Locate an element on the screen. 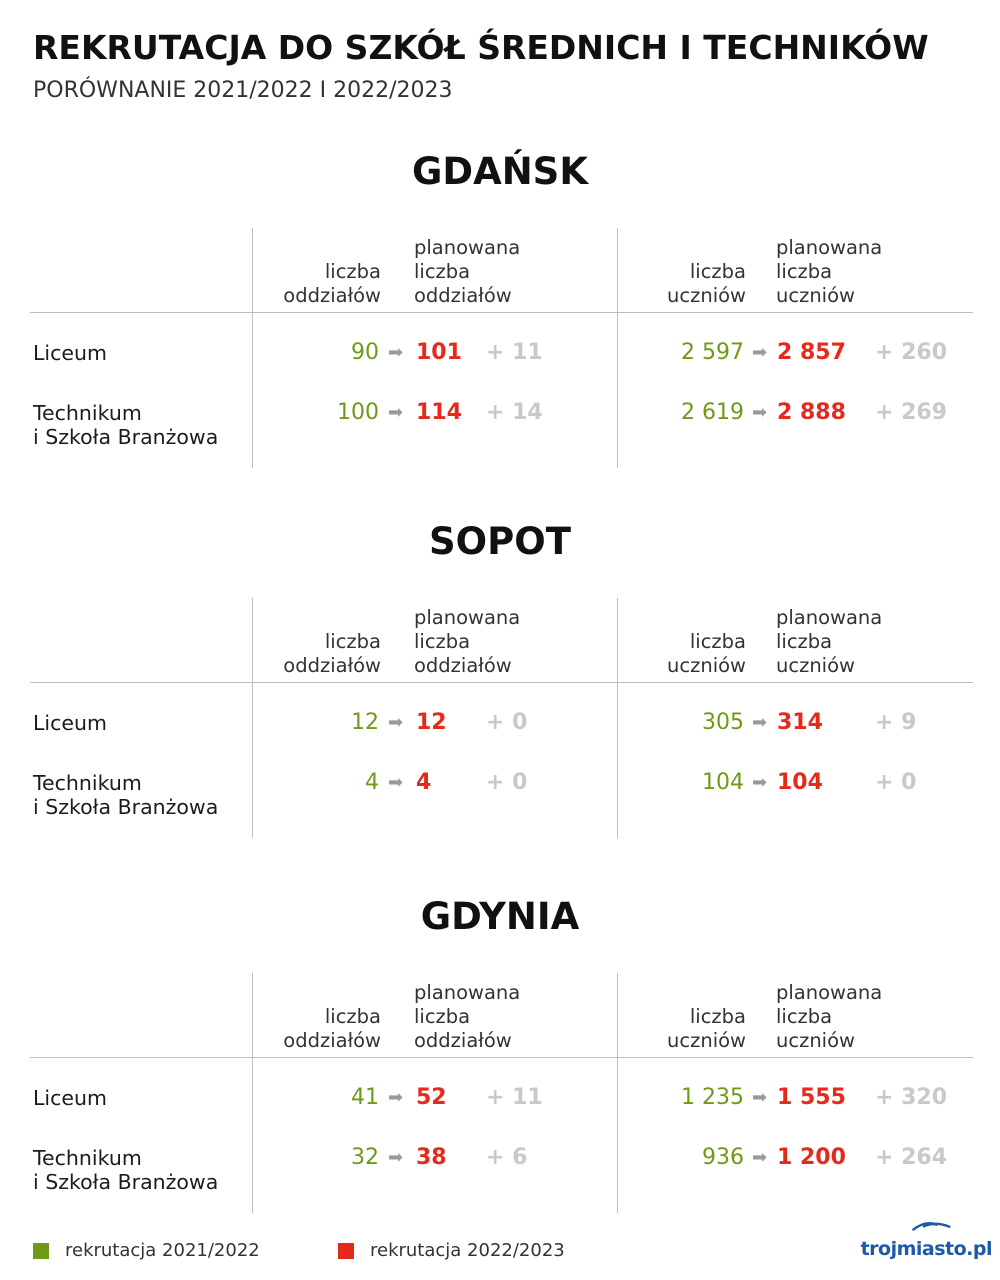 The width and height of the screenshot is (1000, 1280). students-2022-value: 1 200 is located at coordinates (811, 1157).